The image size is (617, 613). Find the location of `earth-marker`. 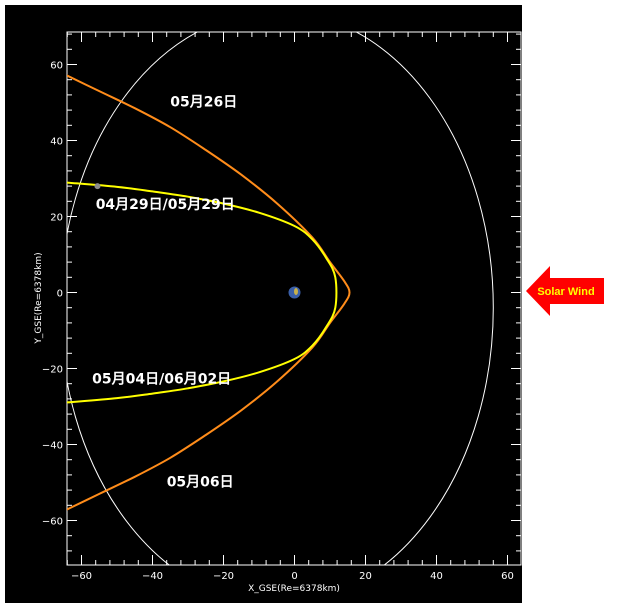

earth-marker is located at coordinates (294, 292).